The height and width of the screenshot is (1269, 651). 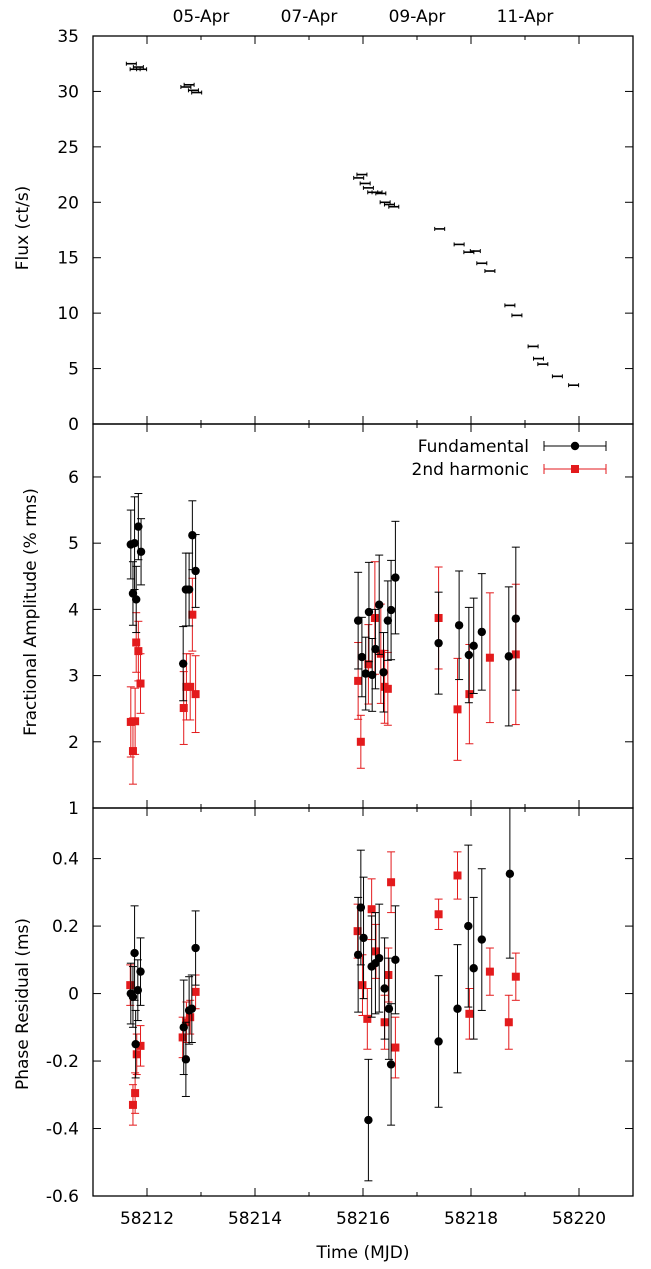 What do you see at coordinates (575, 469) in the screenshot?
I see `legend-sample-2nd-harmonic-marker` at bounding box center [575, 469].